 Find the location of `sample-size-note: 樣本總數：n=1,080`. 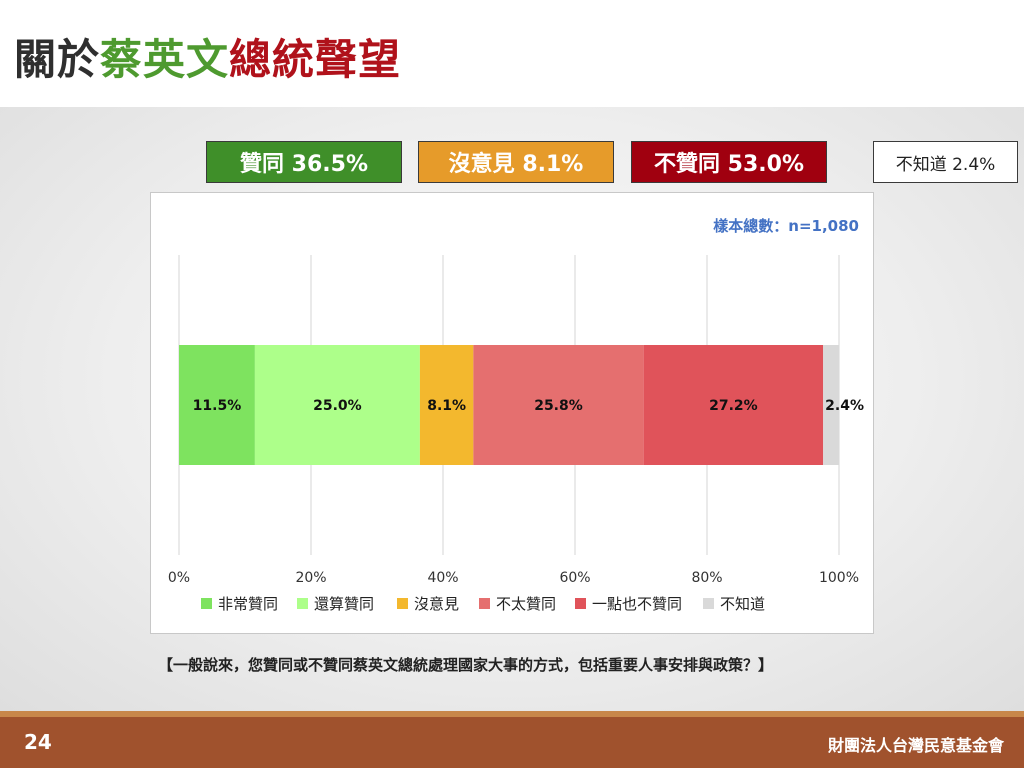

sample-size-note: 樣本總數：n=1,080 is located at coordinates (786, 226).